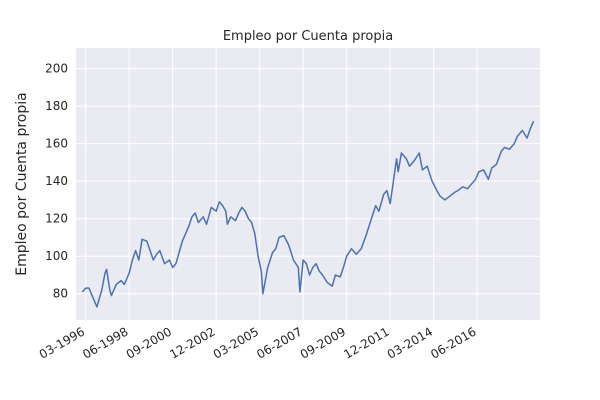 The image size is (600, 400). What do you see at coordinates (453, 342) in the screenshot?
I see `x-tick-label: 06-2016` at bounding box center [453, 342].